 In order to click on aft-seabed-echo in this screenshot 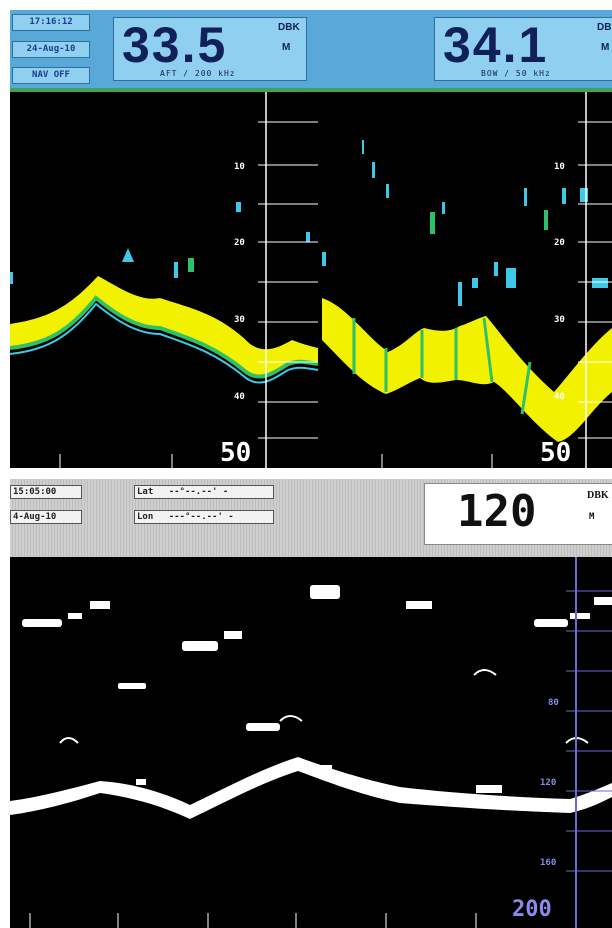, I will do `click(164, 326)`.